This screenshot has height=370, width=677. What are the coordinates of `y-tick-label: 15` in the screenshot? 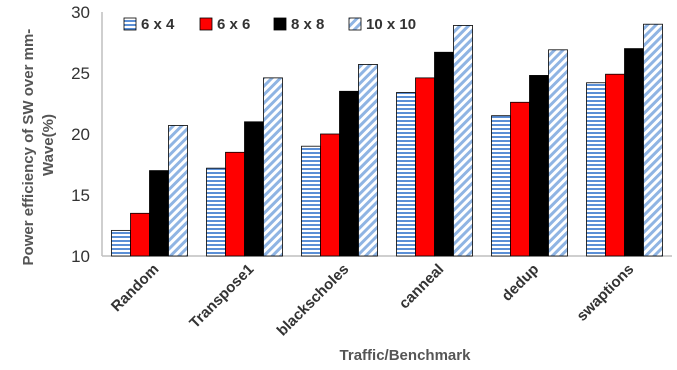 It's located at (80, 195).